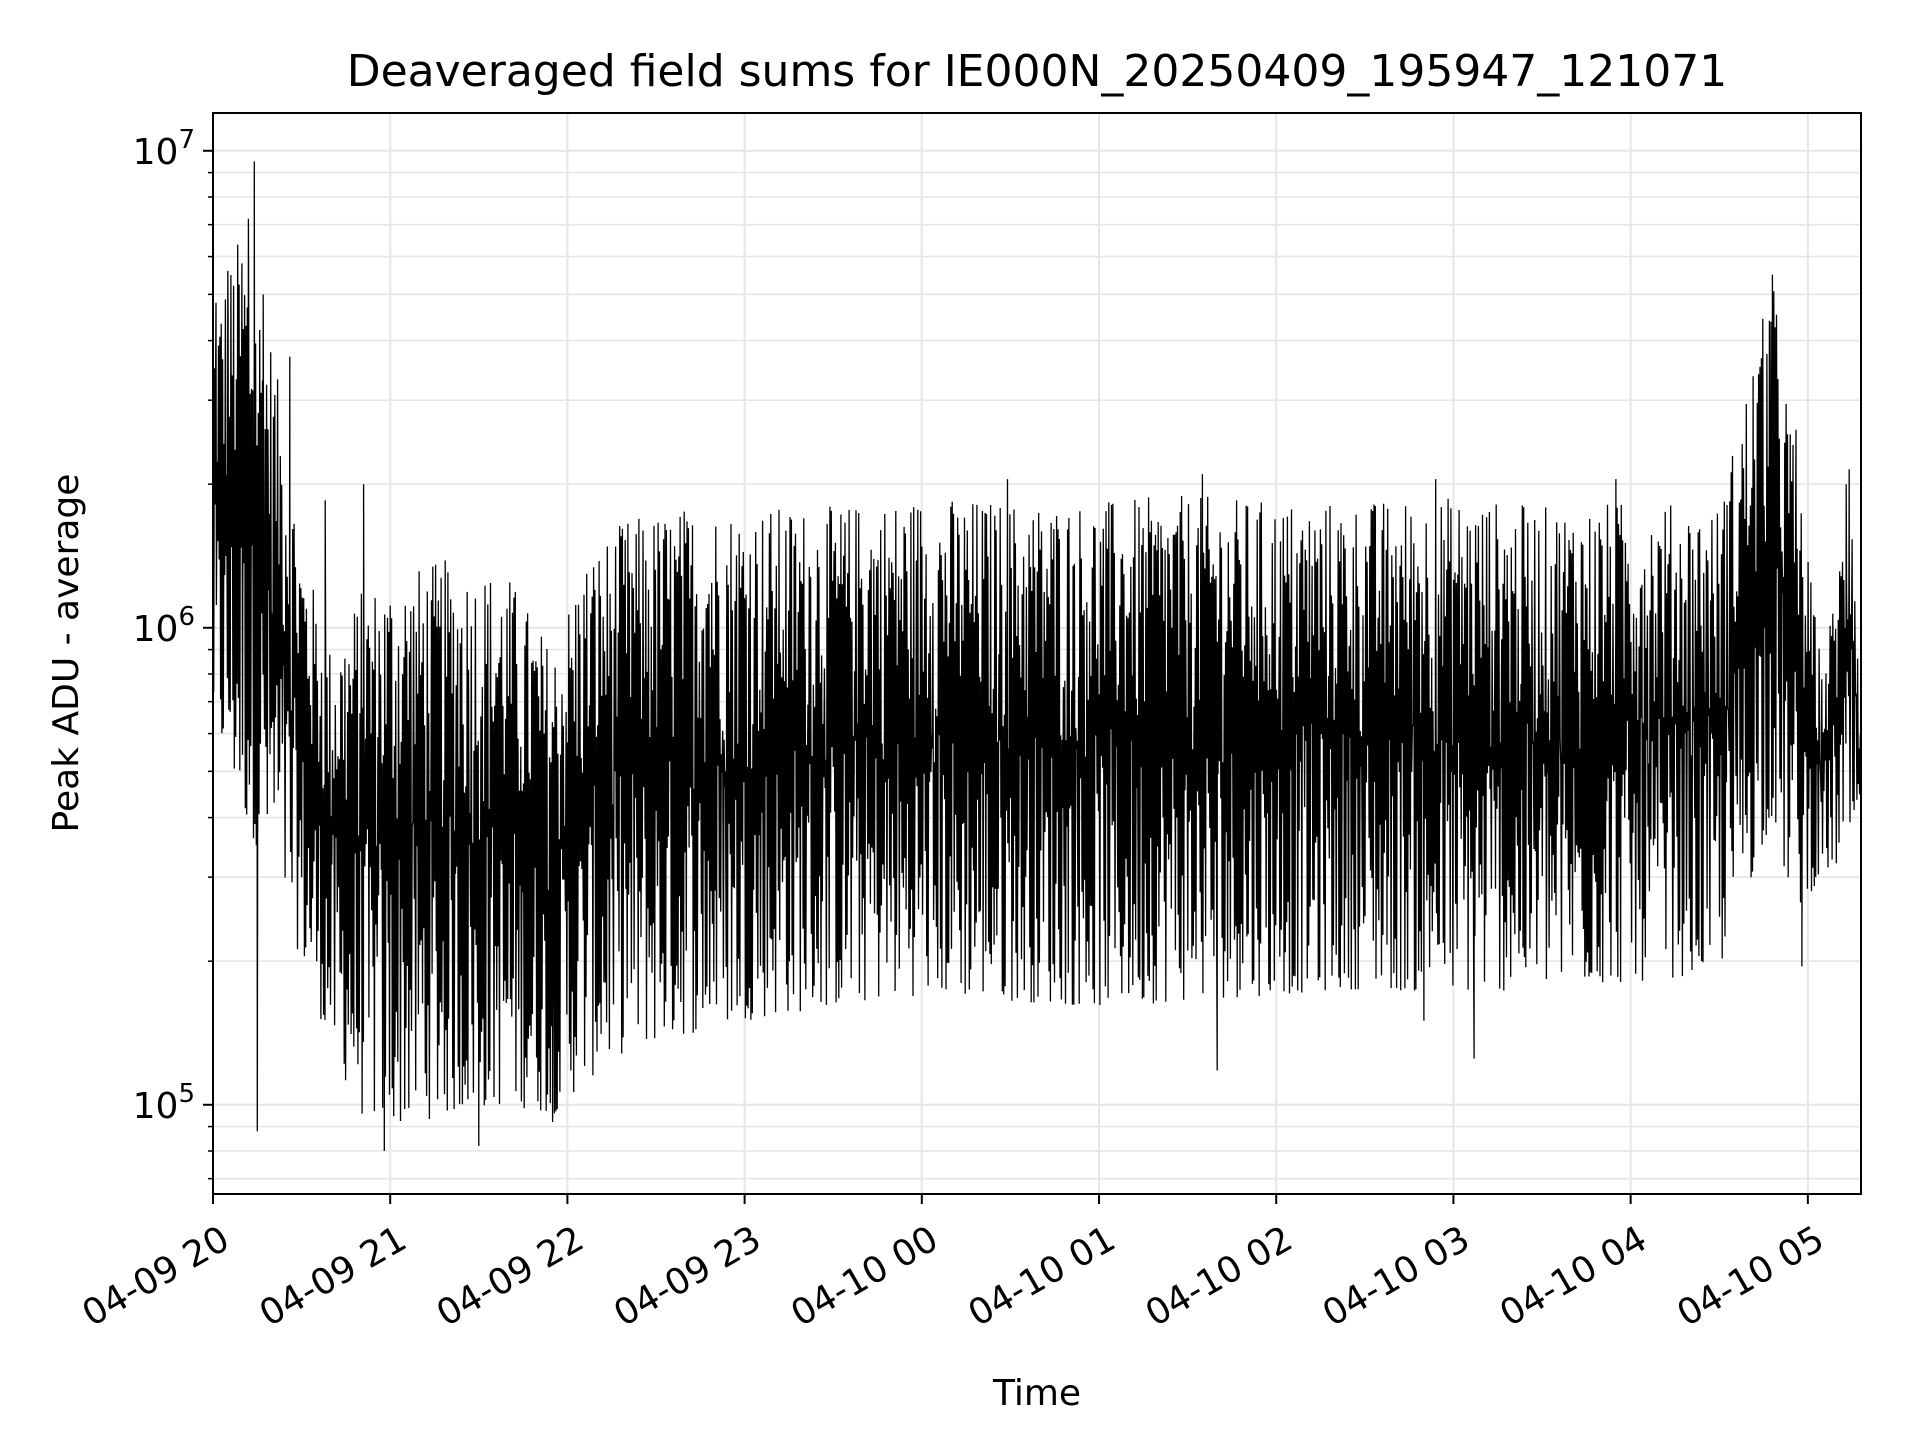  What do you see at coordinates (66, 653) in the screenshot?
I see `y-axis-label: Peak ADU - average` at bounding box center [66, 653].